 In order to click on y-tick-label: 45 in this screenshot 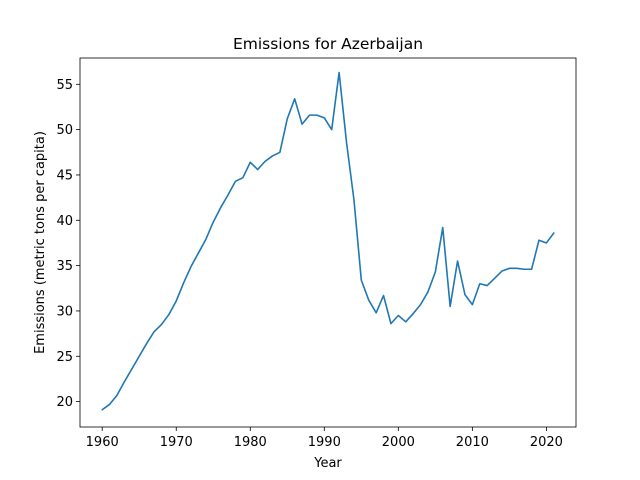, I will do `click(64, 175)`.